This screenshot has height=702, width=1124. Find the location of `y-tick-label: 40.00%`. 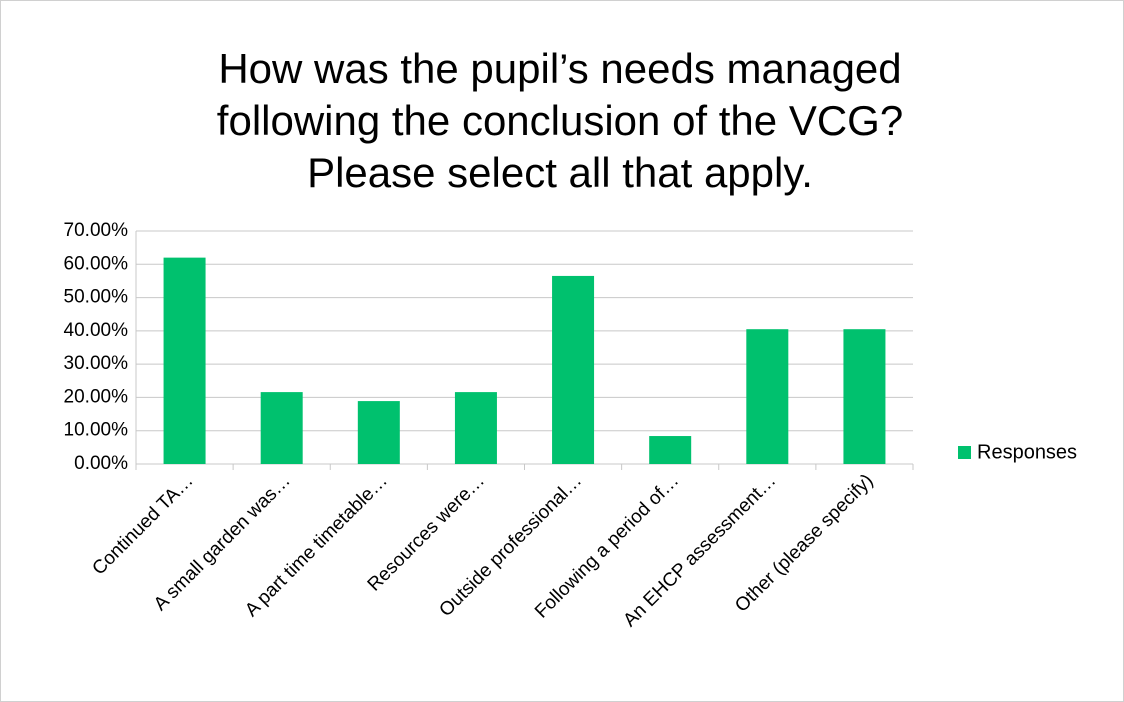

y-tick-label: 40.00% is located at coordinates (96, 330).